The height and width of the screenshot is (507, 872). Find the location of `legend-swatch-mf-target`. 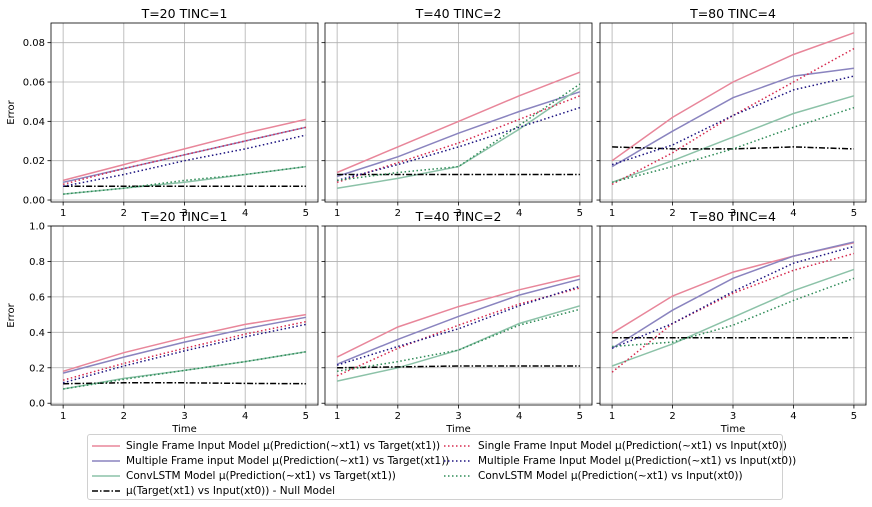

legend-swatch-mf-target is located at coordinates (106, 460).